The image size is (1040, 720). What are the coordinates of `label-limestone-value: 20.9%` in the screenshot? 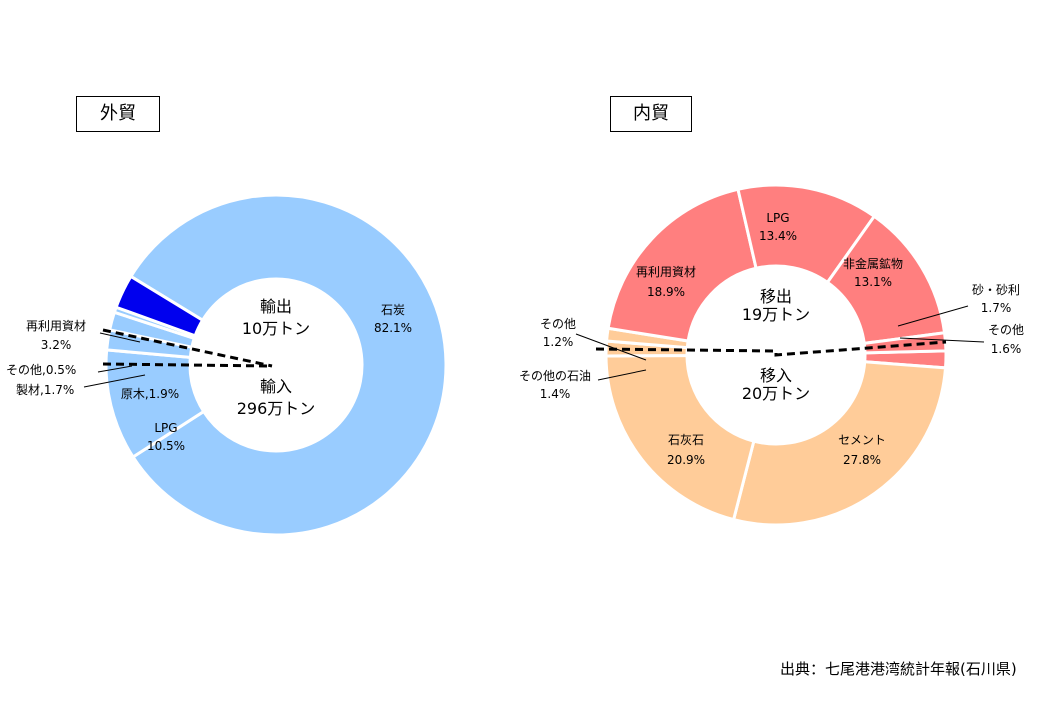 It's located at (686, 460).